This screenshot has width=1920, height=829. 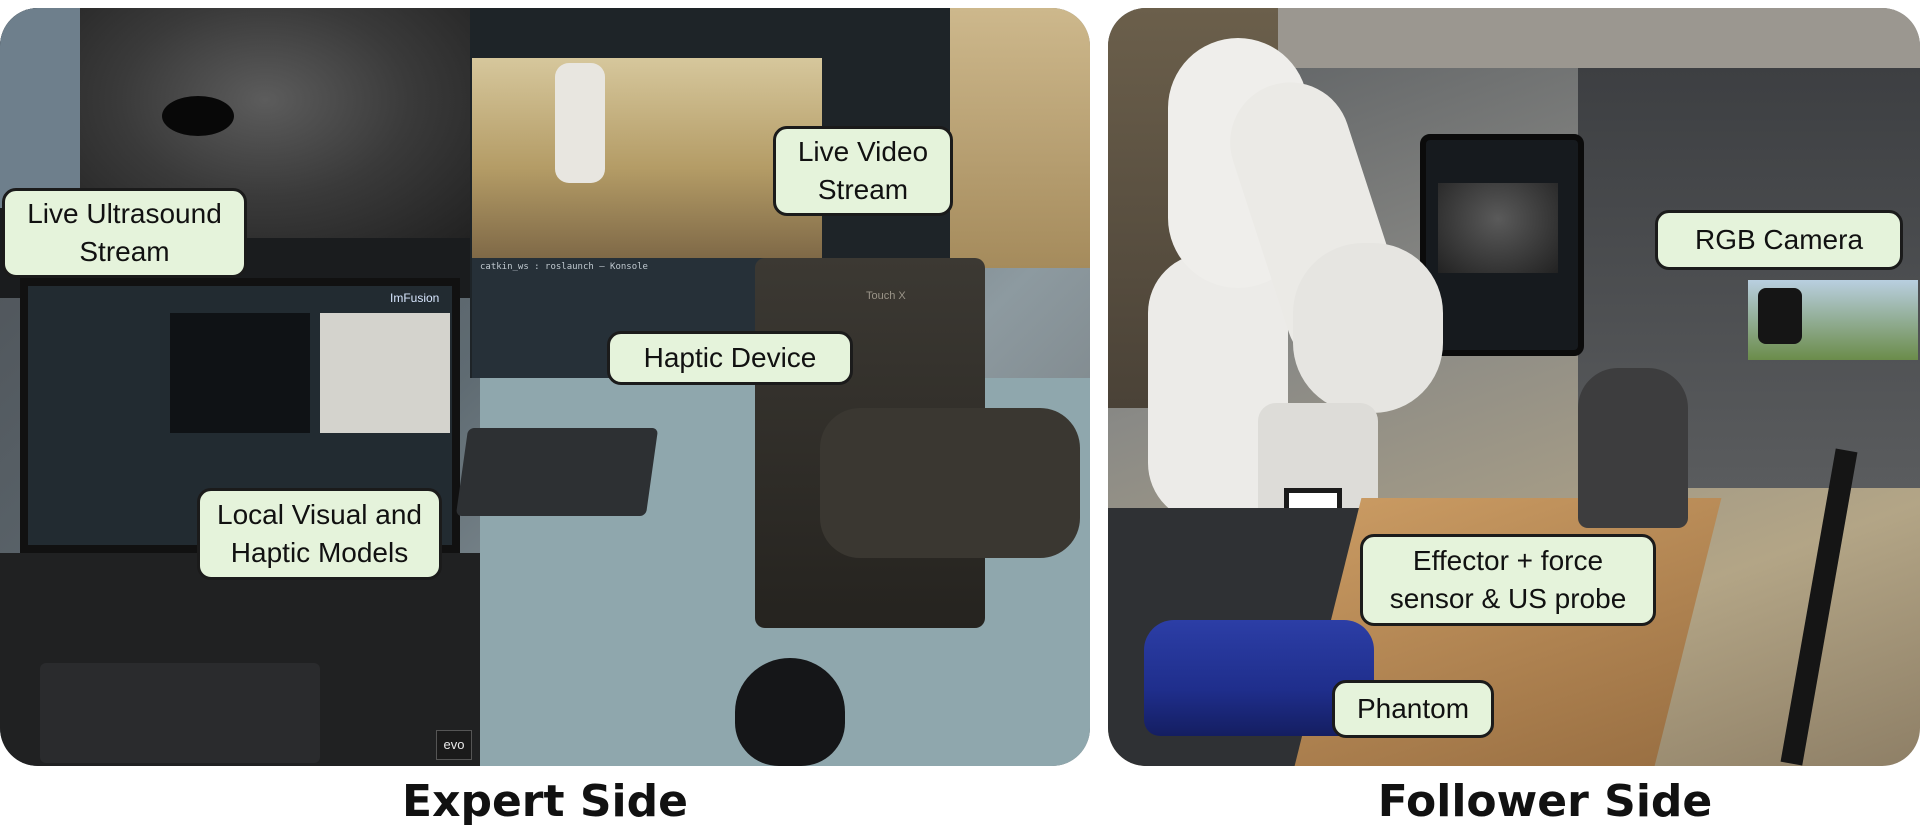 What do you see at coordinates (730, 358) in the screenshot?
I see `callout-haptic-device: Haptic Device` at bounding box center [730, 358].